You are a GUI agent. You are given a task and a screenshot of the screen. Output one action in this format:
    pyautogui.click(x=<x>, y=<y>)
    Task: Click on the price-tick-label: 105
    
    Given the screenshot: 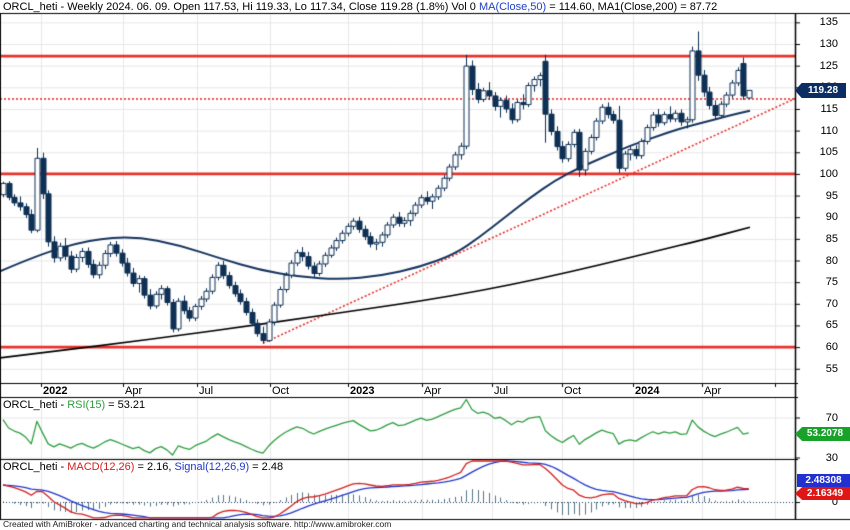 What is the action you would take?
    pyautogui.click(x=828, y=152)
    